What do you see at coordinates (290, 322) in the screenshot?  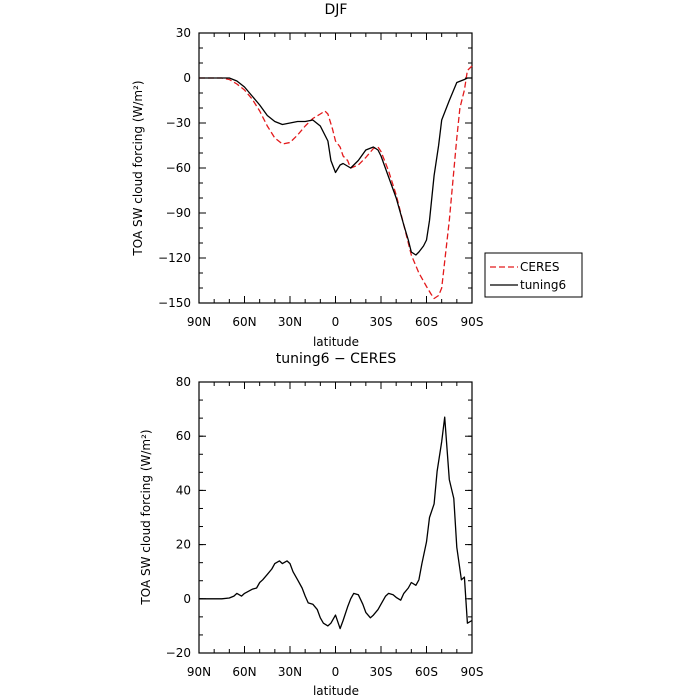 I see `top-x-tick-label: 30N` at bounding box center [290, 322].